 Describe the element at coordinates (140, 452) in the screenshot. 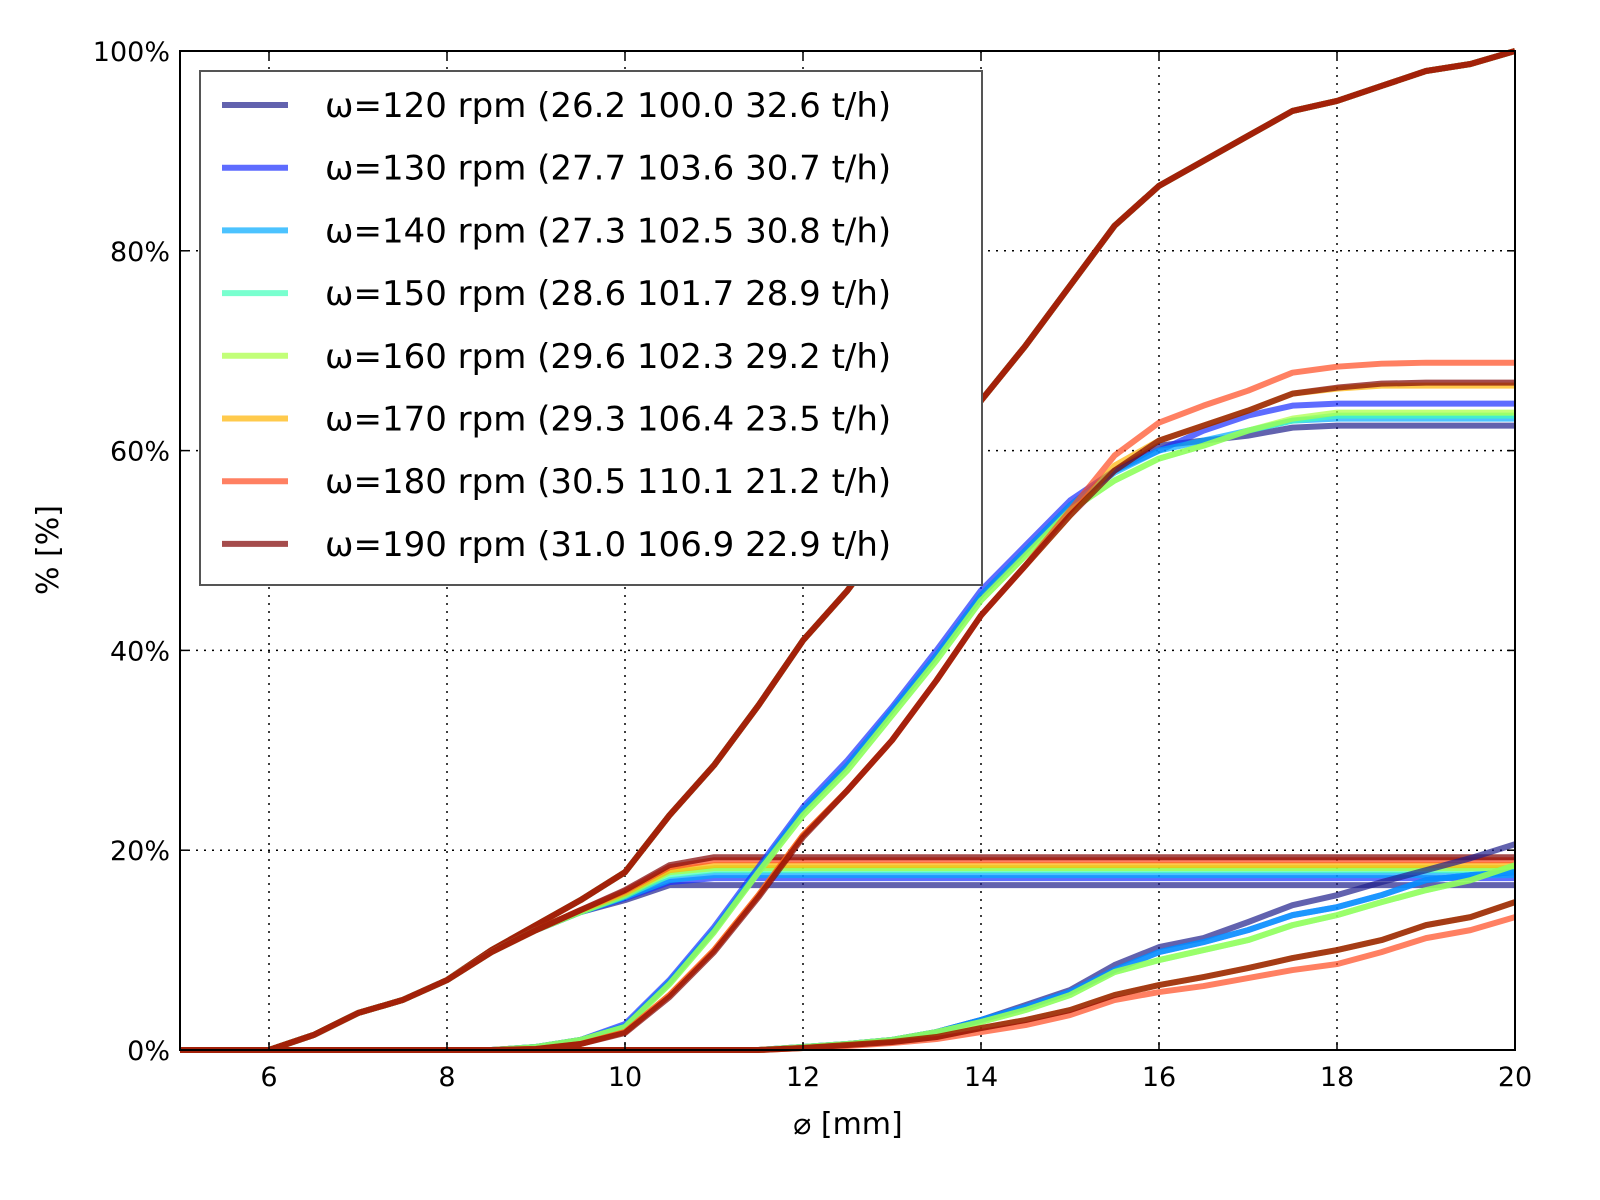

I see `y-tick-label: 60%` at that location.